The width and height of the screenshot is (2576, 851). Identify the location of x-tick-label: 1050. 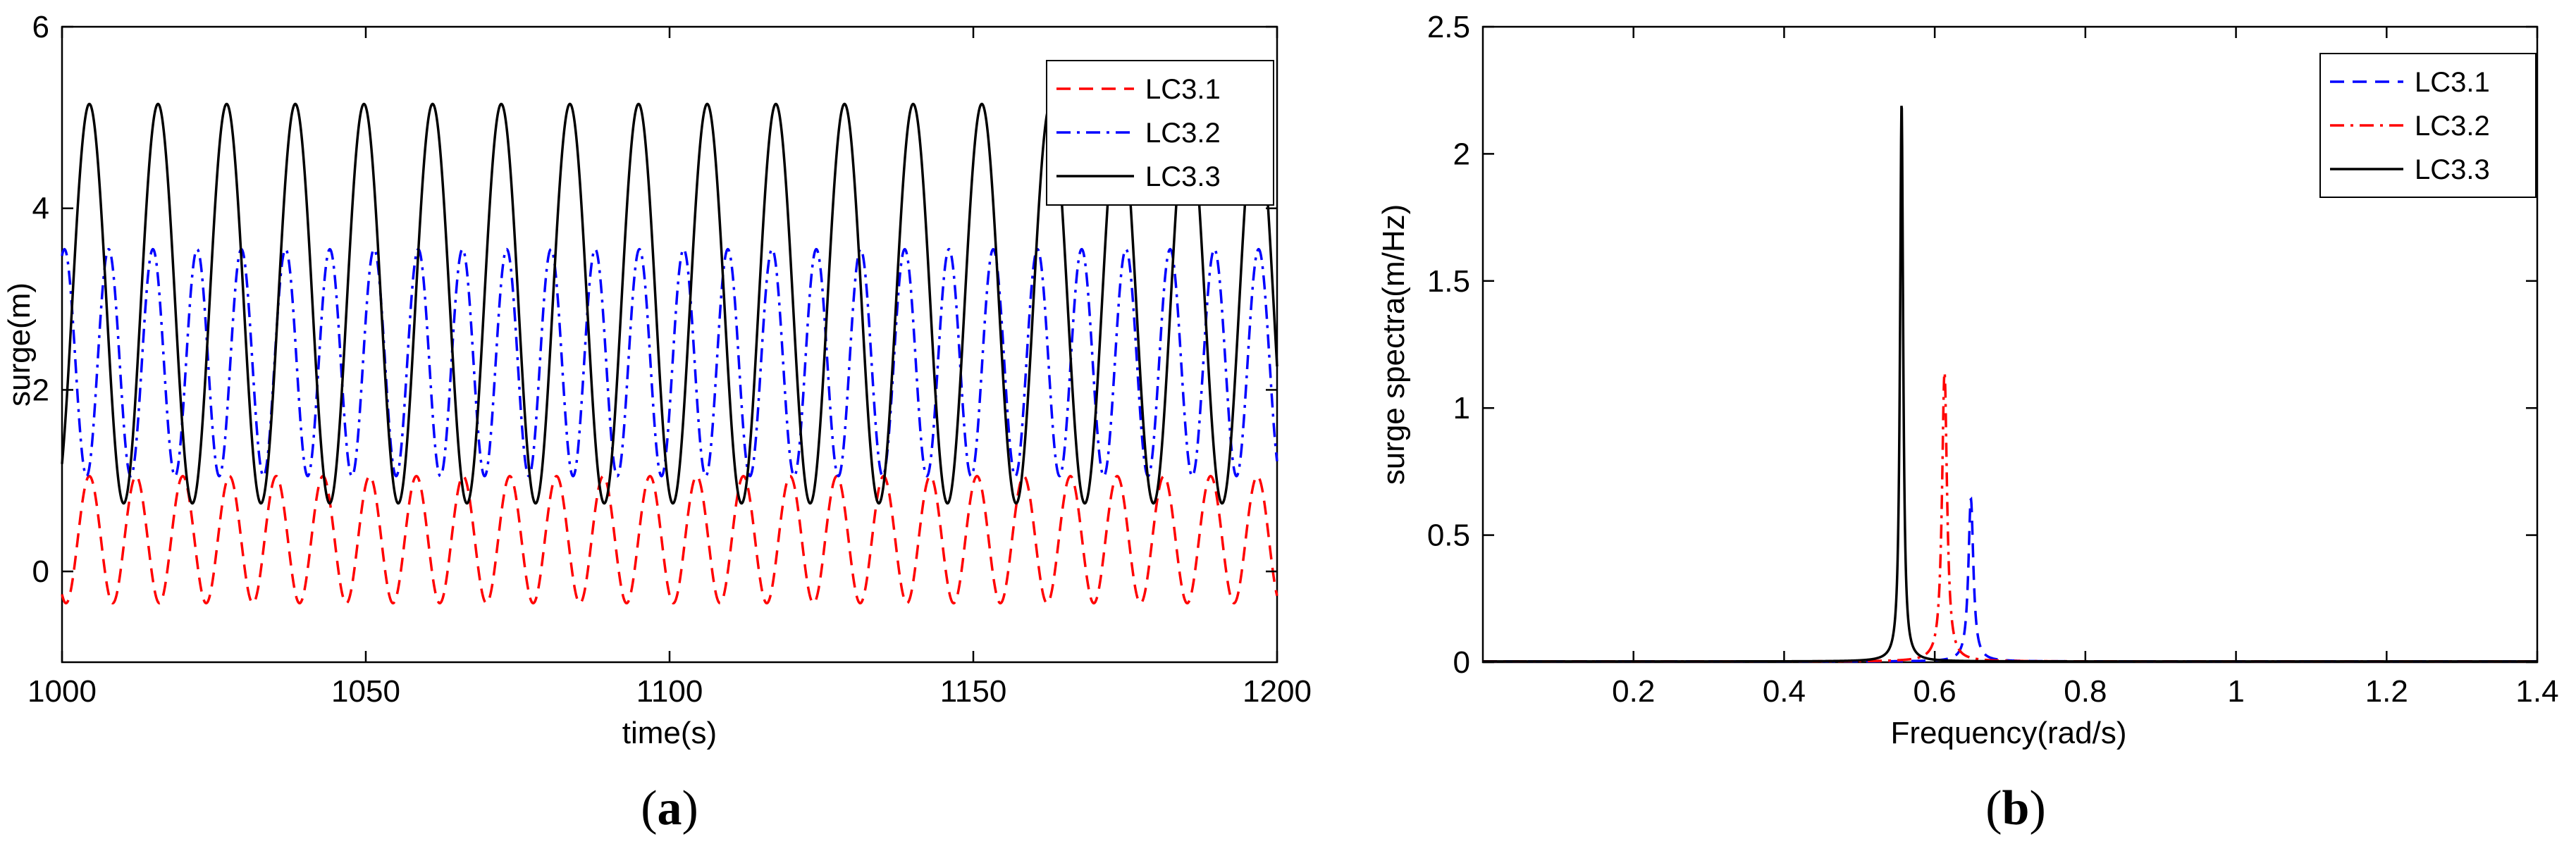
(365, 691).